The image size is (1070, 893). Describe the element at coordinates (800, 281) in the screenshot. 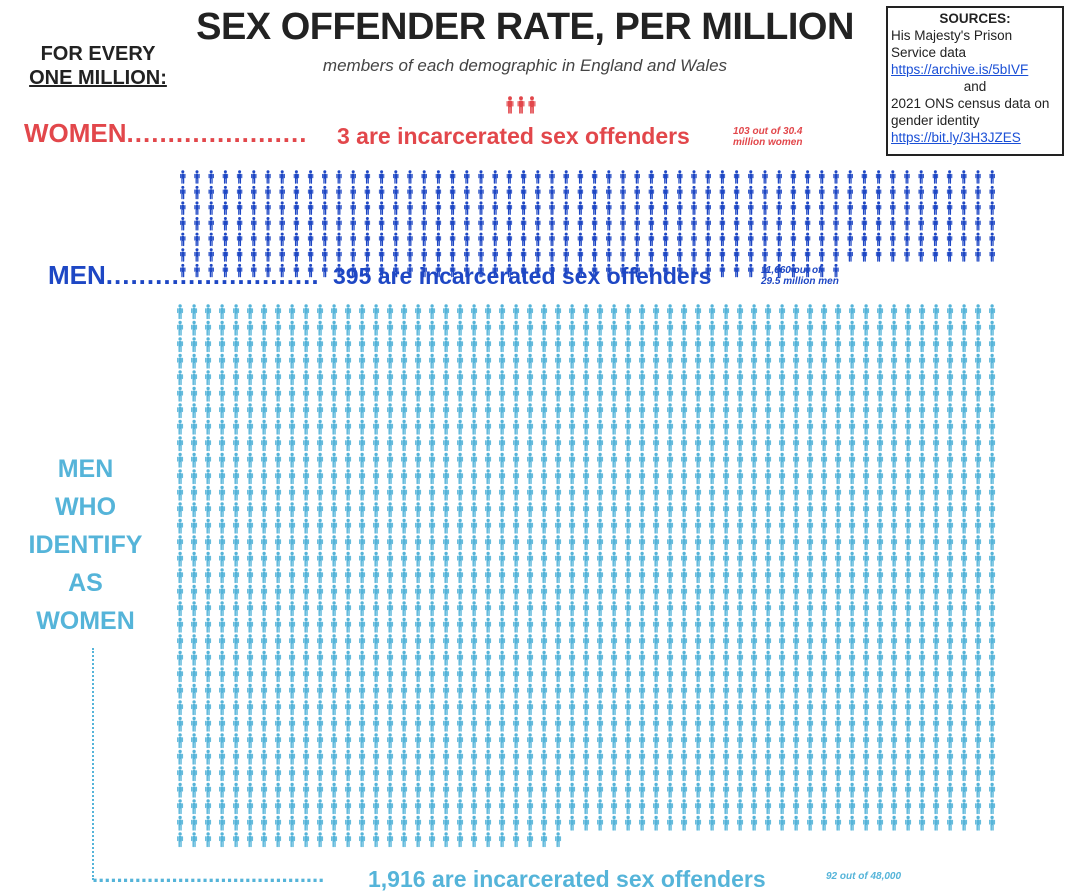

I see `men-note-line2: 29.5 million men` at that location.